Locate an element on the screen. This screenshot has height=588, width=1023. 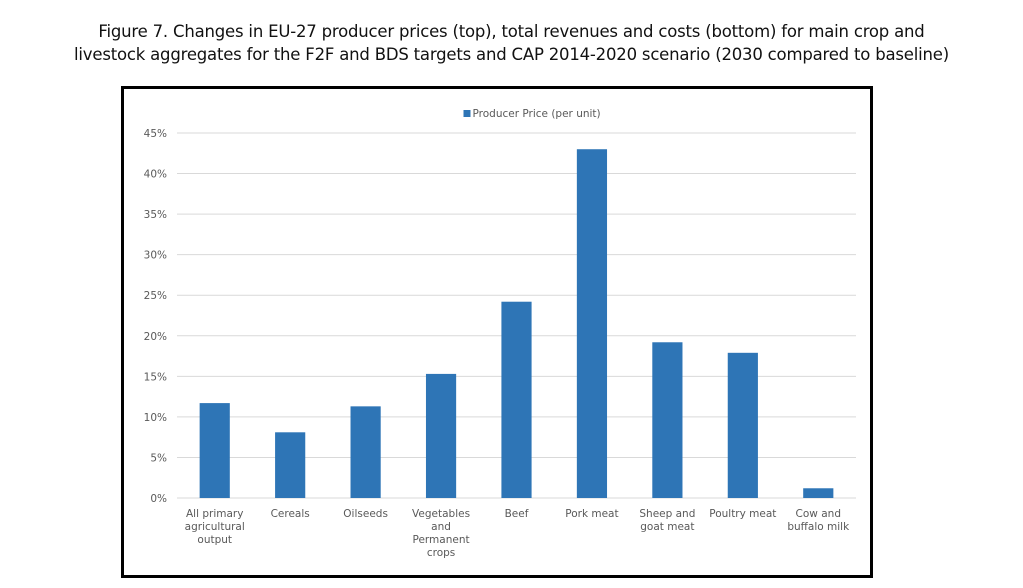
x-category-label: Cow and buffalo milk is located at coordinates (818, 520).